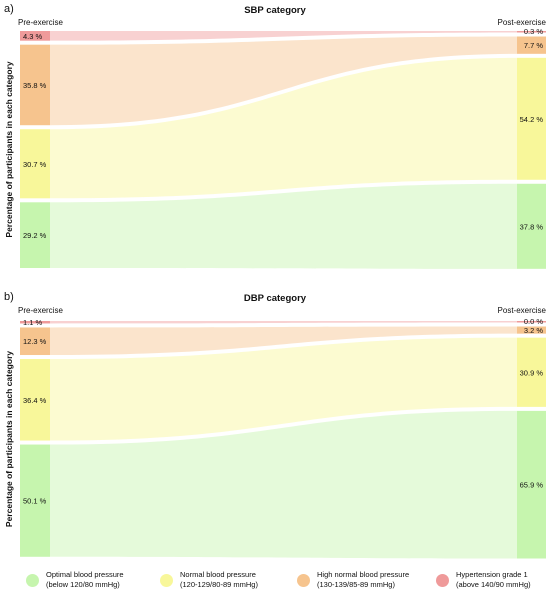 Image resolution: width=550 pixels, height=594 pixels. Describe the element at coordinates (283, 389) in the screenshot. I see `flow-normal` at that location.